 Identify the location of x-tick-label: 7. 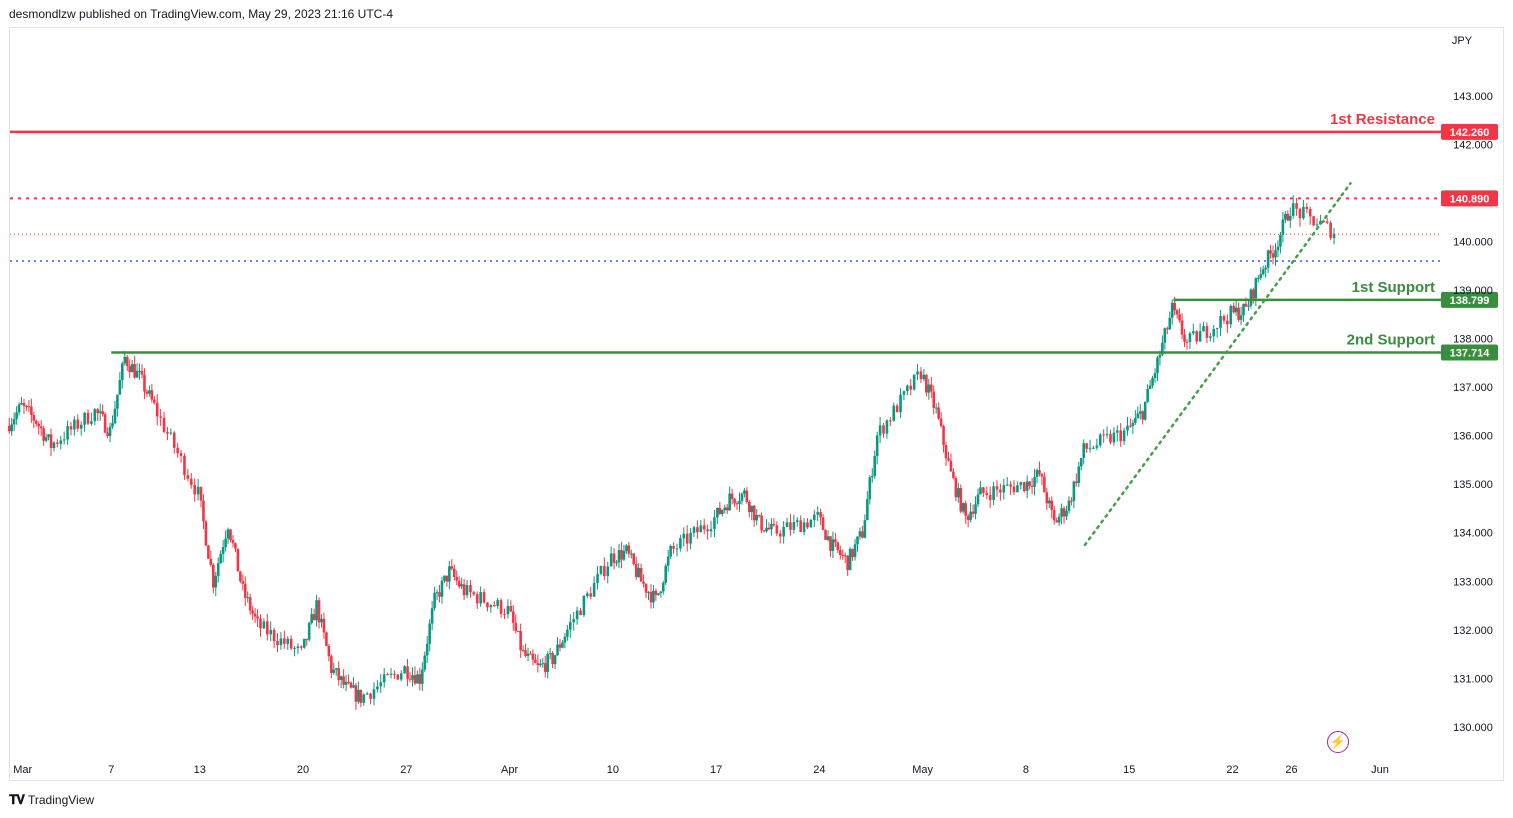
(111, 770).